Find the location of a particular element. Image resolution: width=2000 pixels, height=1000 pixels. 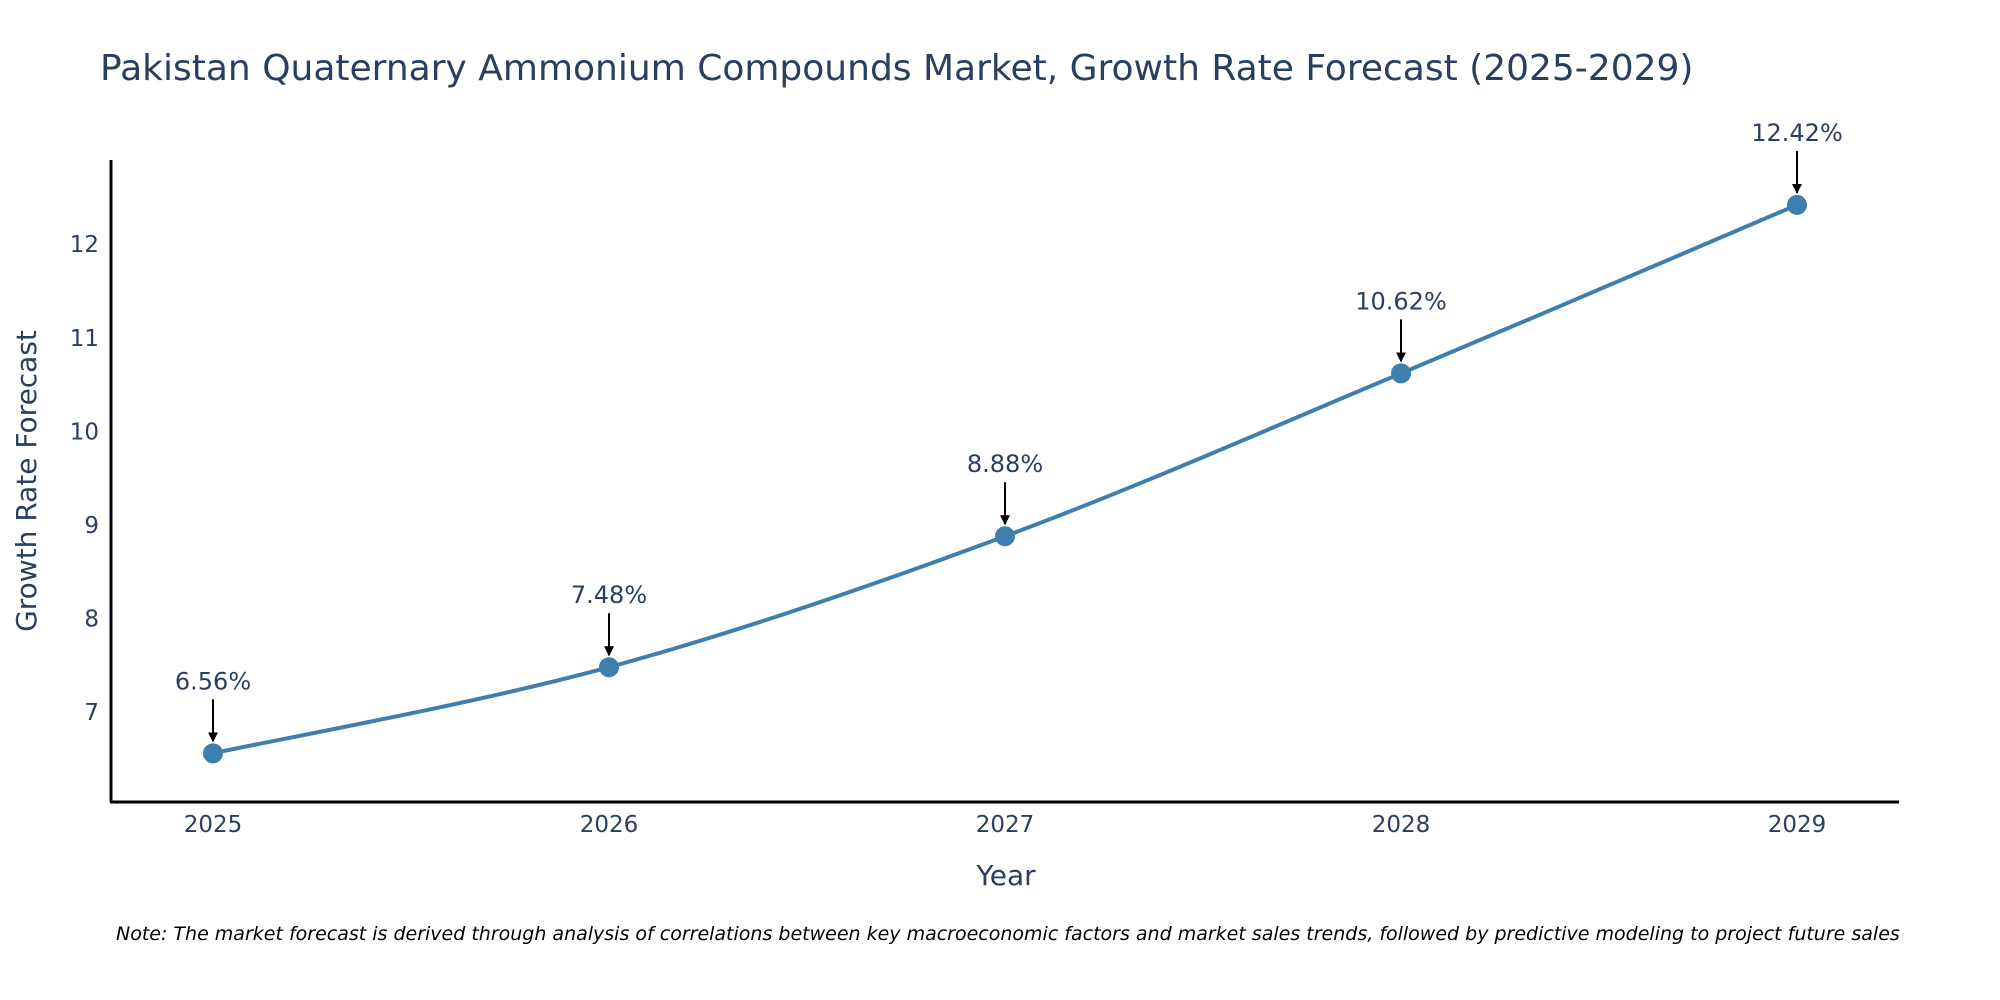

data-point-2029 is located at coordinates (1797, 204).